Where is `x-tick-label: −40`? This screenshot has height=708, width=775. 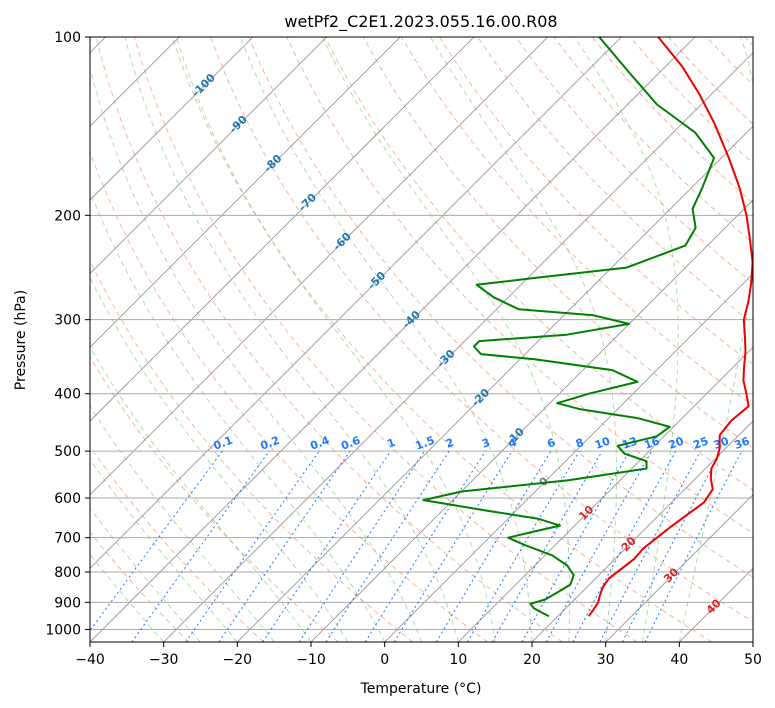
x-tick-label: −40 is located at coordinates (90, 660).